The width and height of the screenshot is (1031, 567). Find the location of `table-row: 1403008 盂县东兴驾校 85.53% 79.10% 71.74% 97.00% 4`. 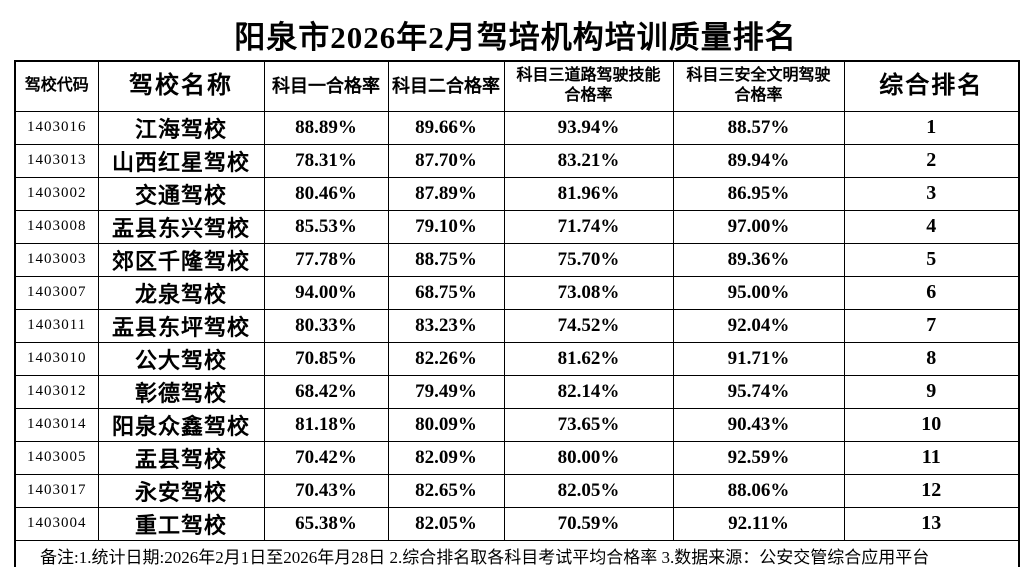

table-row: 1403008 盂县东兴驾校 85.53% 79.10% 71.74% 97.00% 4 is located at coordinates (517, 226).